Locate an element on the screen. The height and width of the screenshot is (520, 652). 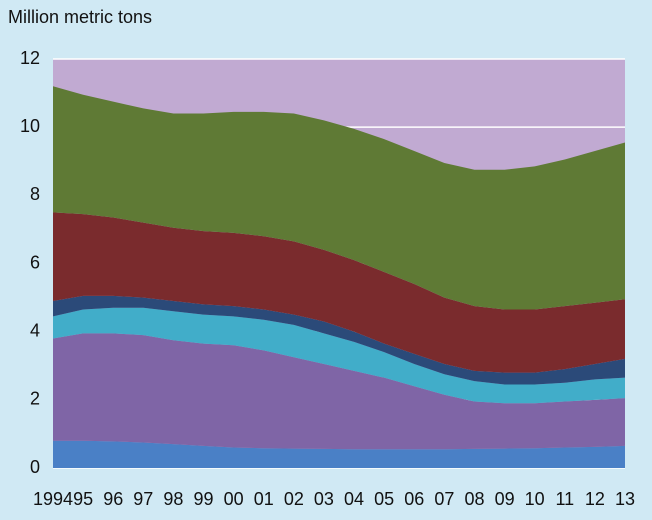
x-tick-label: 96 is located at coordinates (113, 499).